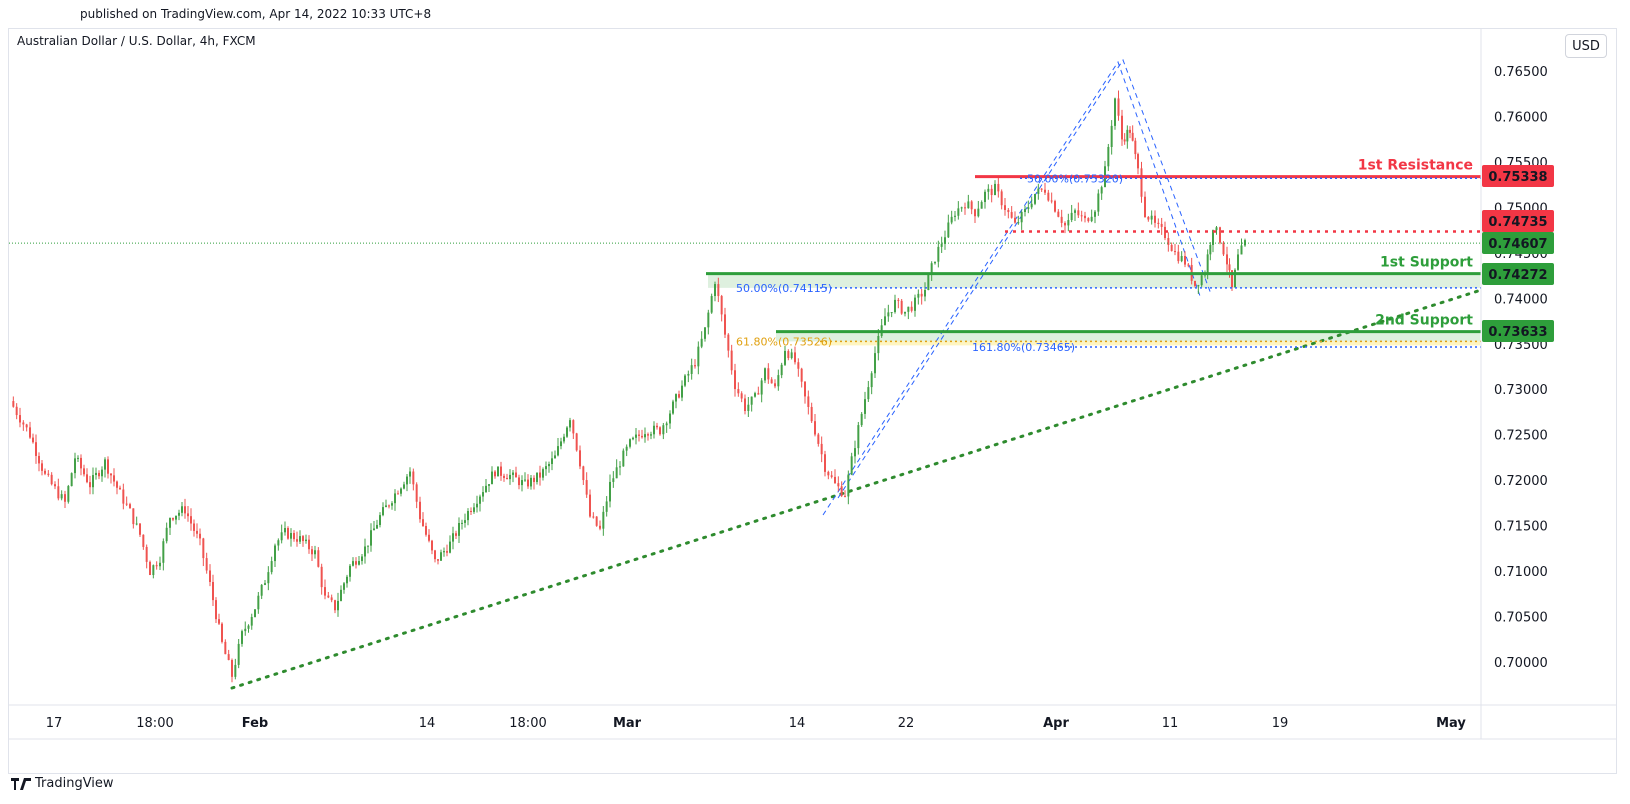  What do you see at coordinates (1518, 331) in the screenshot?
I see `price-label-box` at bounding box center [1518, 331].